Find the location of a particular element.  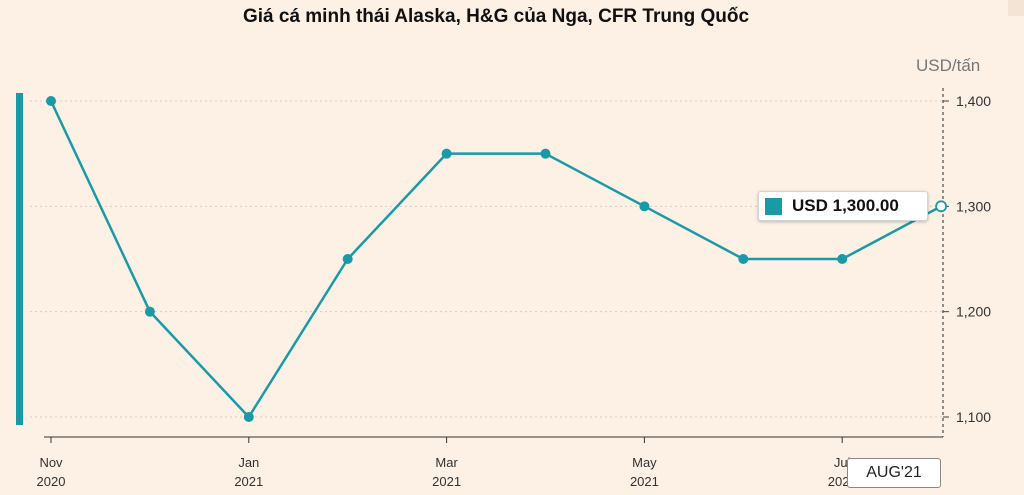

x-tick-label-month: Jan is located at coordinates (248, 462).